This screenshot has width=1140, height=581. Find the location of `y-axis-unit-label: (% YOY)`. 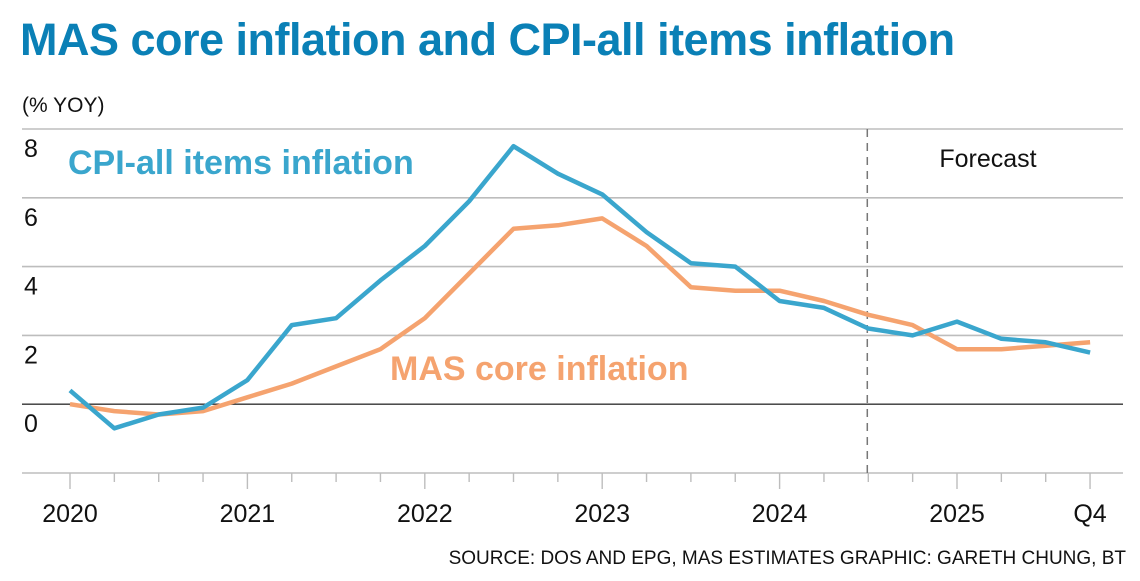

y-axis-unit-label: (% YOY) is located at coordinates (63, 105).